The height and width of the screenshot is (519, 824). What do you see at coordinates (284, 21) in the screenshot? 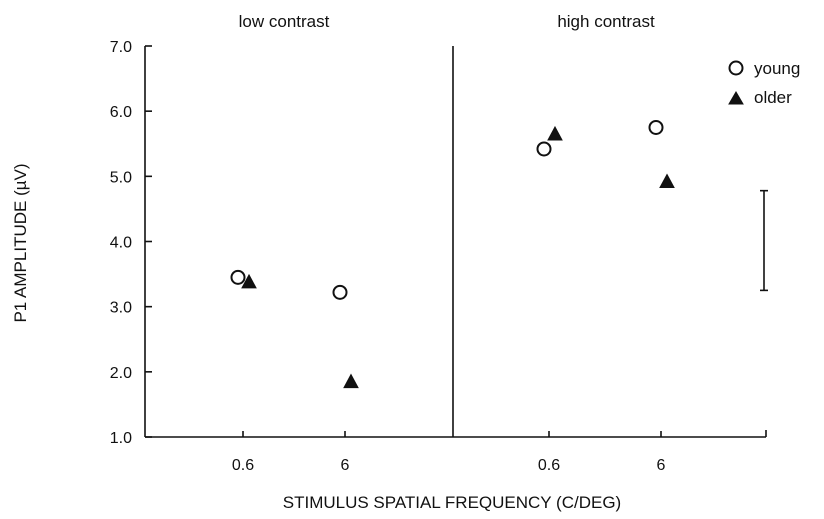
I see `panel-title-low-contrast: low contrast` at bounding box center [284, 21].